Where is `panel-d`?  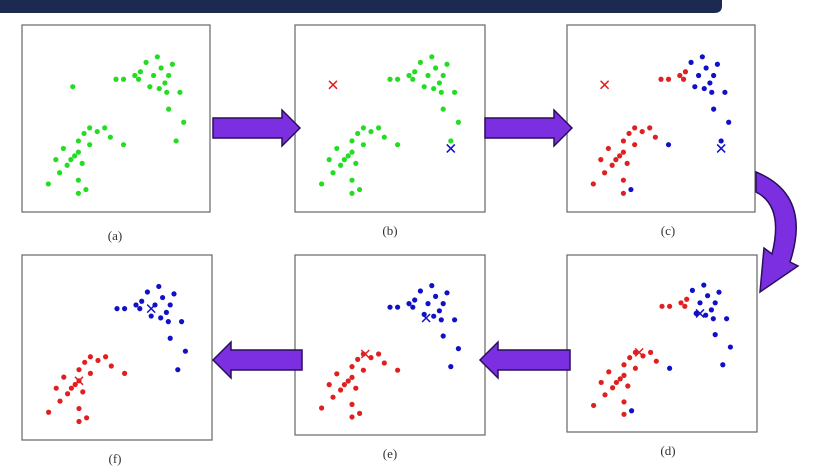
panel-d is located at coordinates (662, 343).